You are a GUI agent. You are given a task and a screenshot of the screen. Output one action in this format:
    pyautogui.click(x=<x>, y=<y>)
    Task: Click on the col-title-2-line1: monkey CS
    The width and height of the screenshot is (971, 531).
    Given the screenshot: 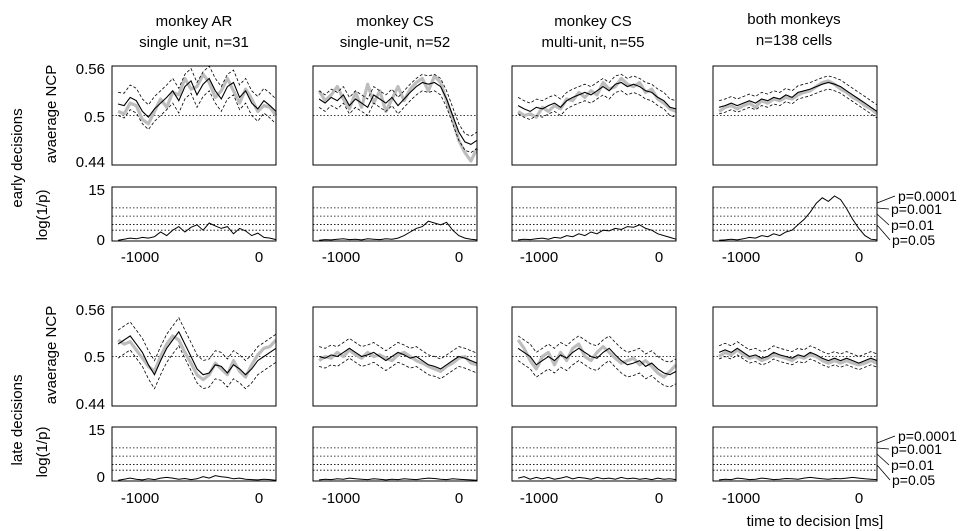 What is the action you would take?
    pyautogui.click(x=395, y=21)
    